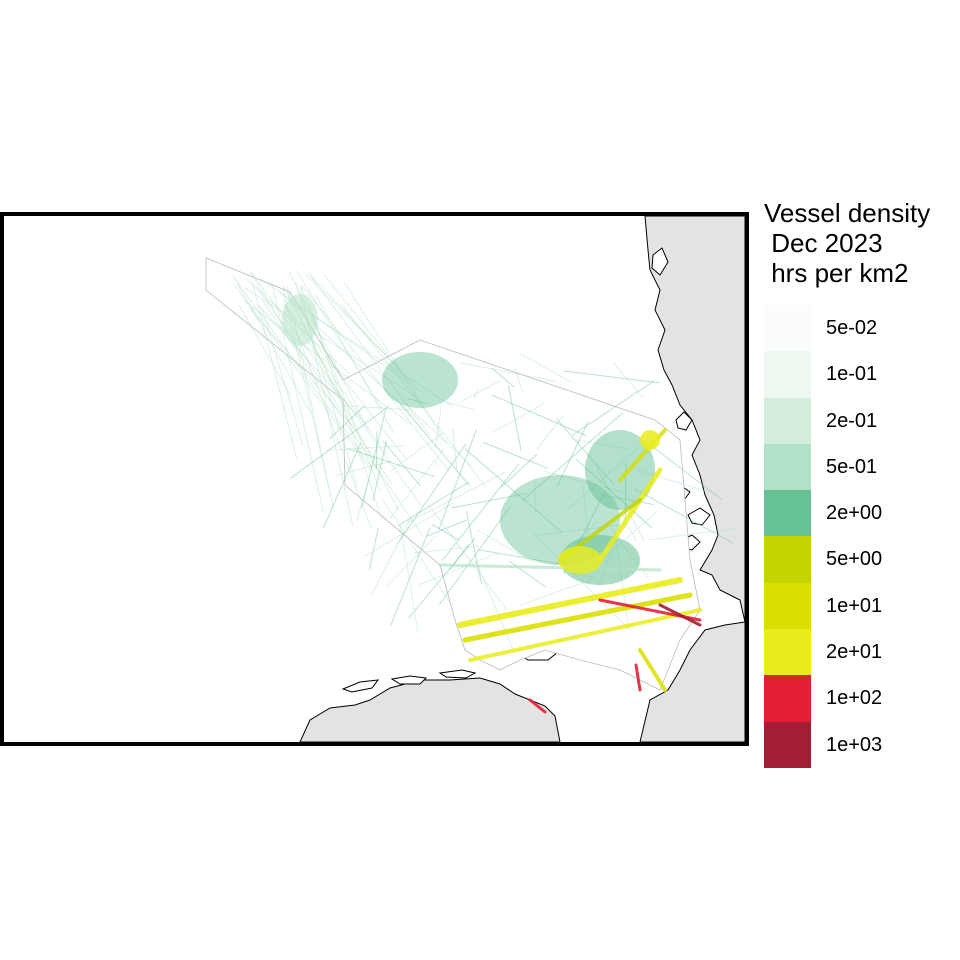  I want to click on legend-item: 2e-01, so click(859, 420).